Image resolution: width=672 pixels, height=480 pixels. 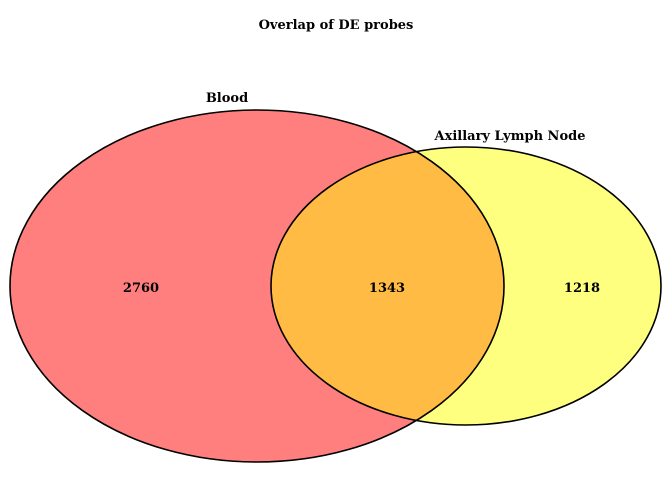 I want to click on set-label-axillary-lymph-node: Axillary Lymph Node, so click(x=510, y=136).